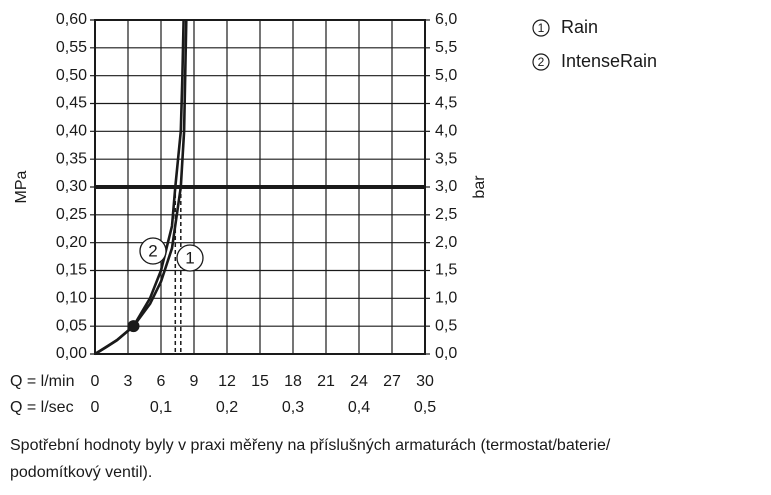 This screenshot has height=495, width=771. I want to click on y-tick-label: 0,20, so click(71, 242).